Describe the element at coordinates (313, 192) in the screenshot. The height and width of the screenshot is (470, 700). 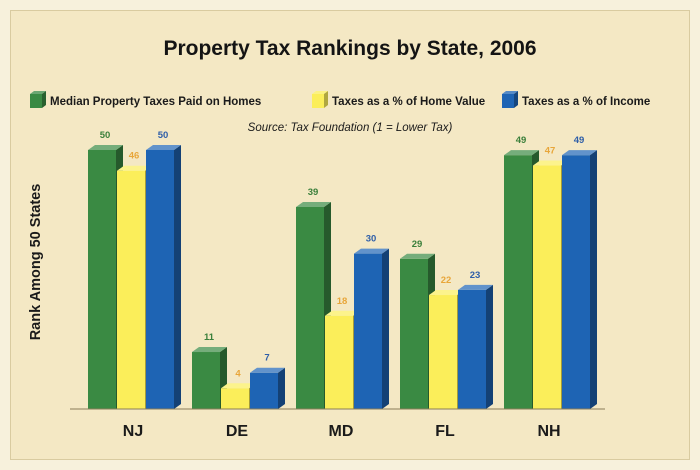
I see `value-label: 39` at that location.